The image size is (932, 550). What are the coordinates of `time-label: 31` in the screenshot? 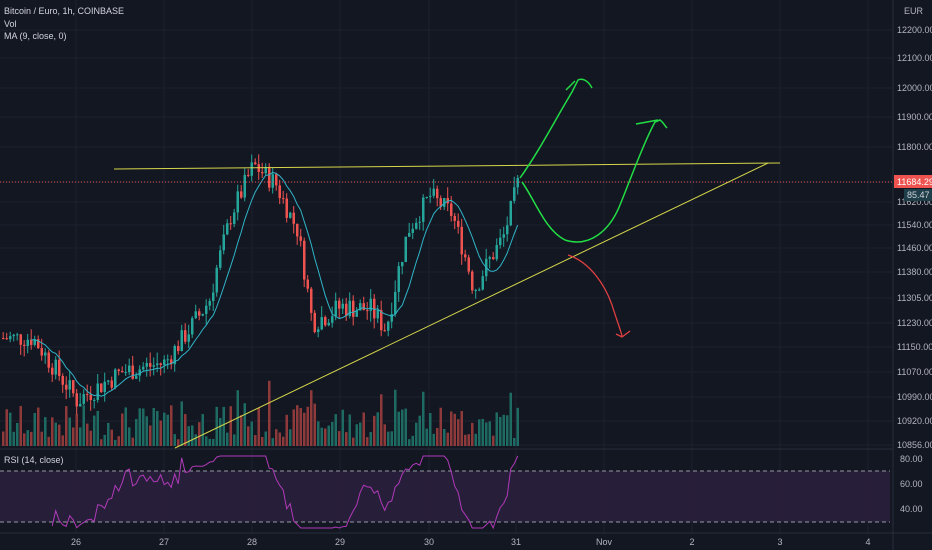 It's located at (516, 542).